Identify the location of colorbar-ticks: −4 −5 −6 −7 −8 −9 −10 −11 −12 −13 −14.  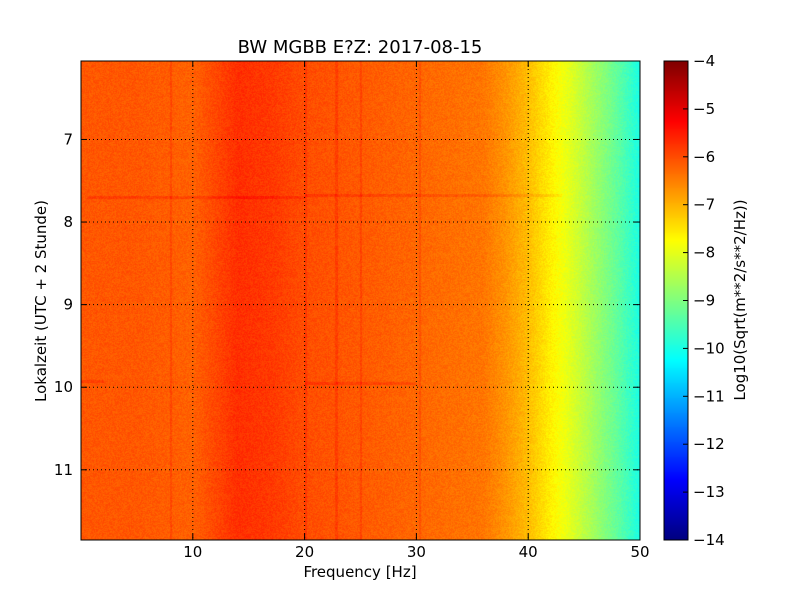
(704, 300).